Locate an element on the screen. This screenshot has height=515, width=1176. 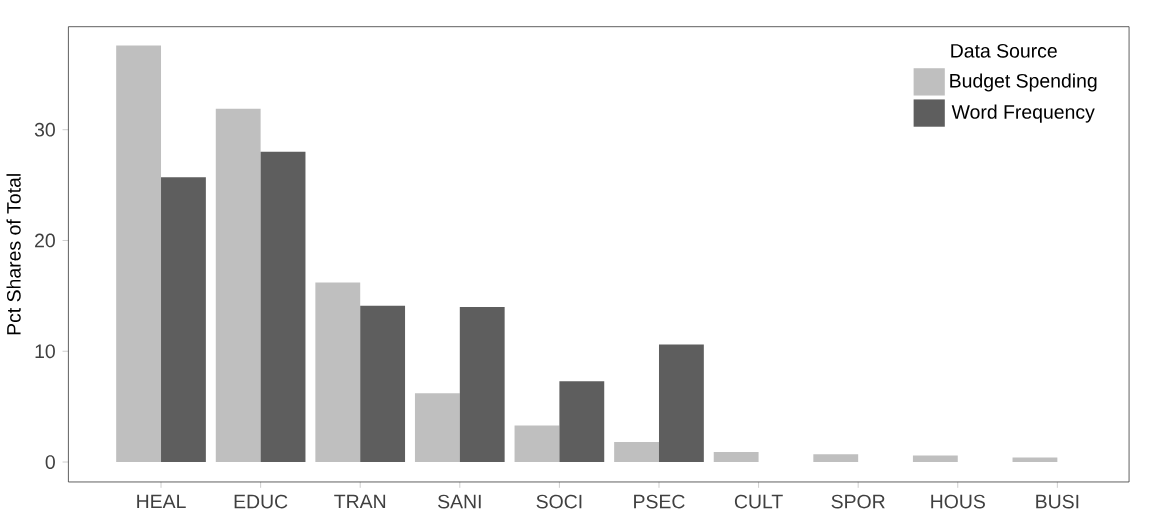
x-tick-label: SOCI is located at coordinates (559, 501).